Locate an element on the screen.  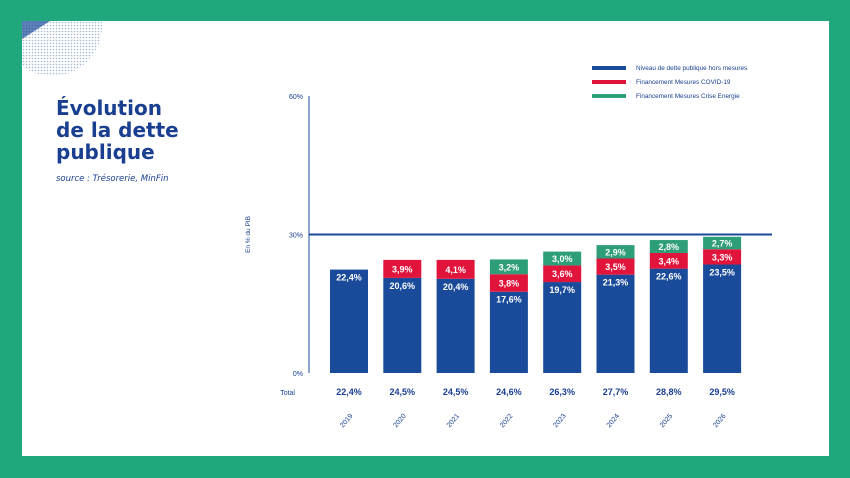
total-value-label: 29,5% is located at coordinates (722, 392).